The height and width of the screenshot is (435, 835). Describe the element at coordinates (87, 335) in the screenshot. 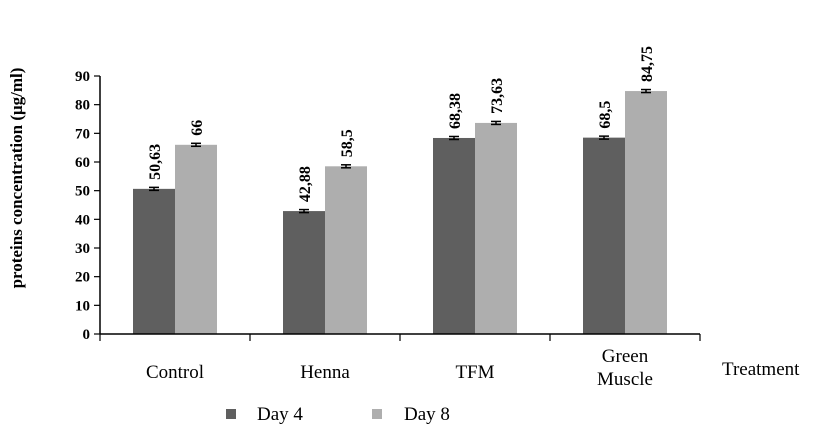

I see `y-tick-label: 0` at that location.